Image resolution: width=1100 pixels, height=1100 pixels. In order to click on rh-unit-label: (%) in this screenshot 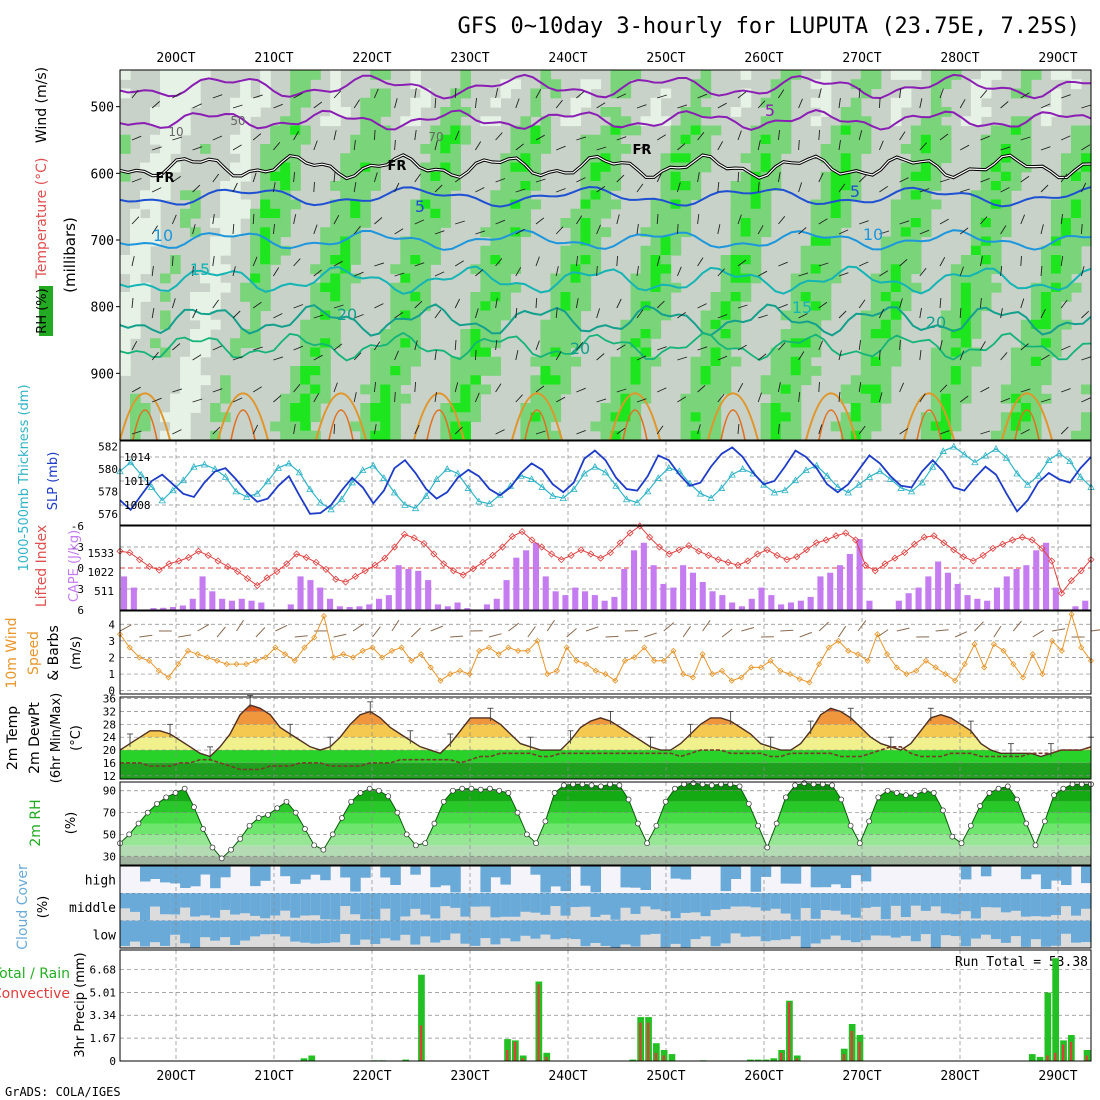, I will do `click(71, 823)`.